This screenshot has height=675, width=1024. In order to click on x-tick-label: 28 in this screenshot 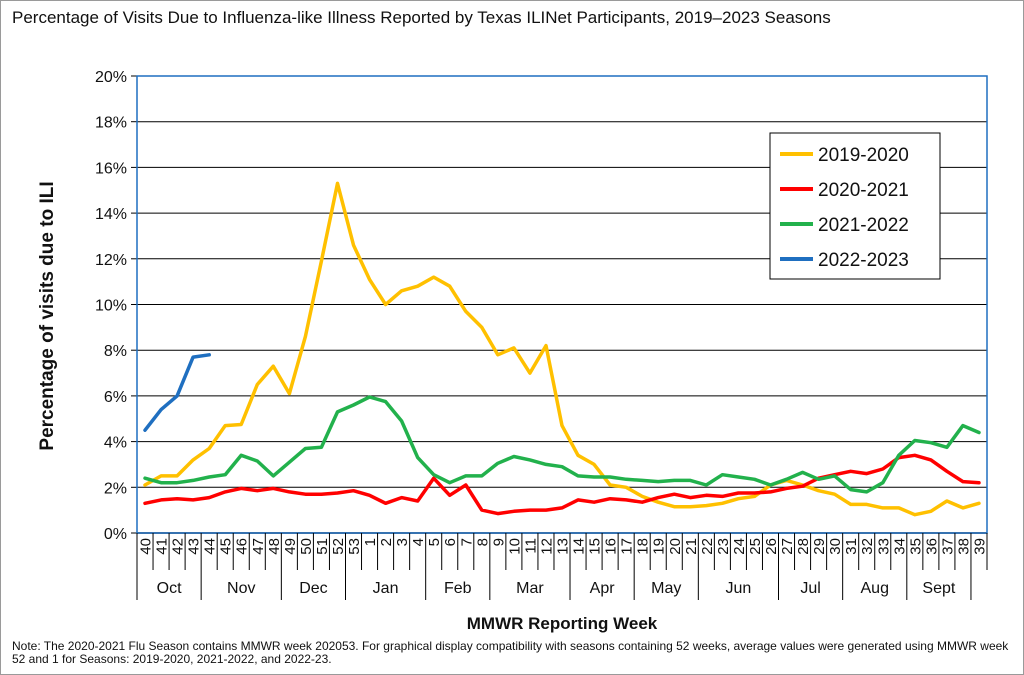, I will do `click(803, 546)`.